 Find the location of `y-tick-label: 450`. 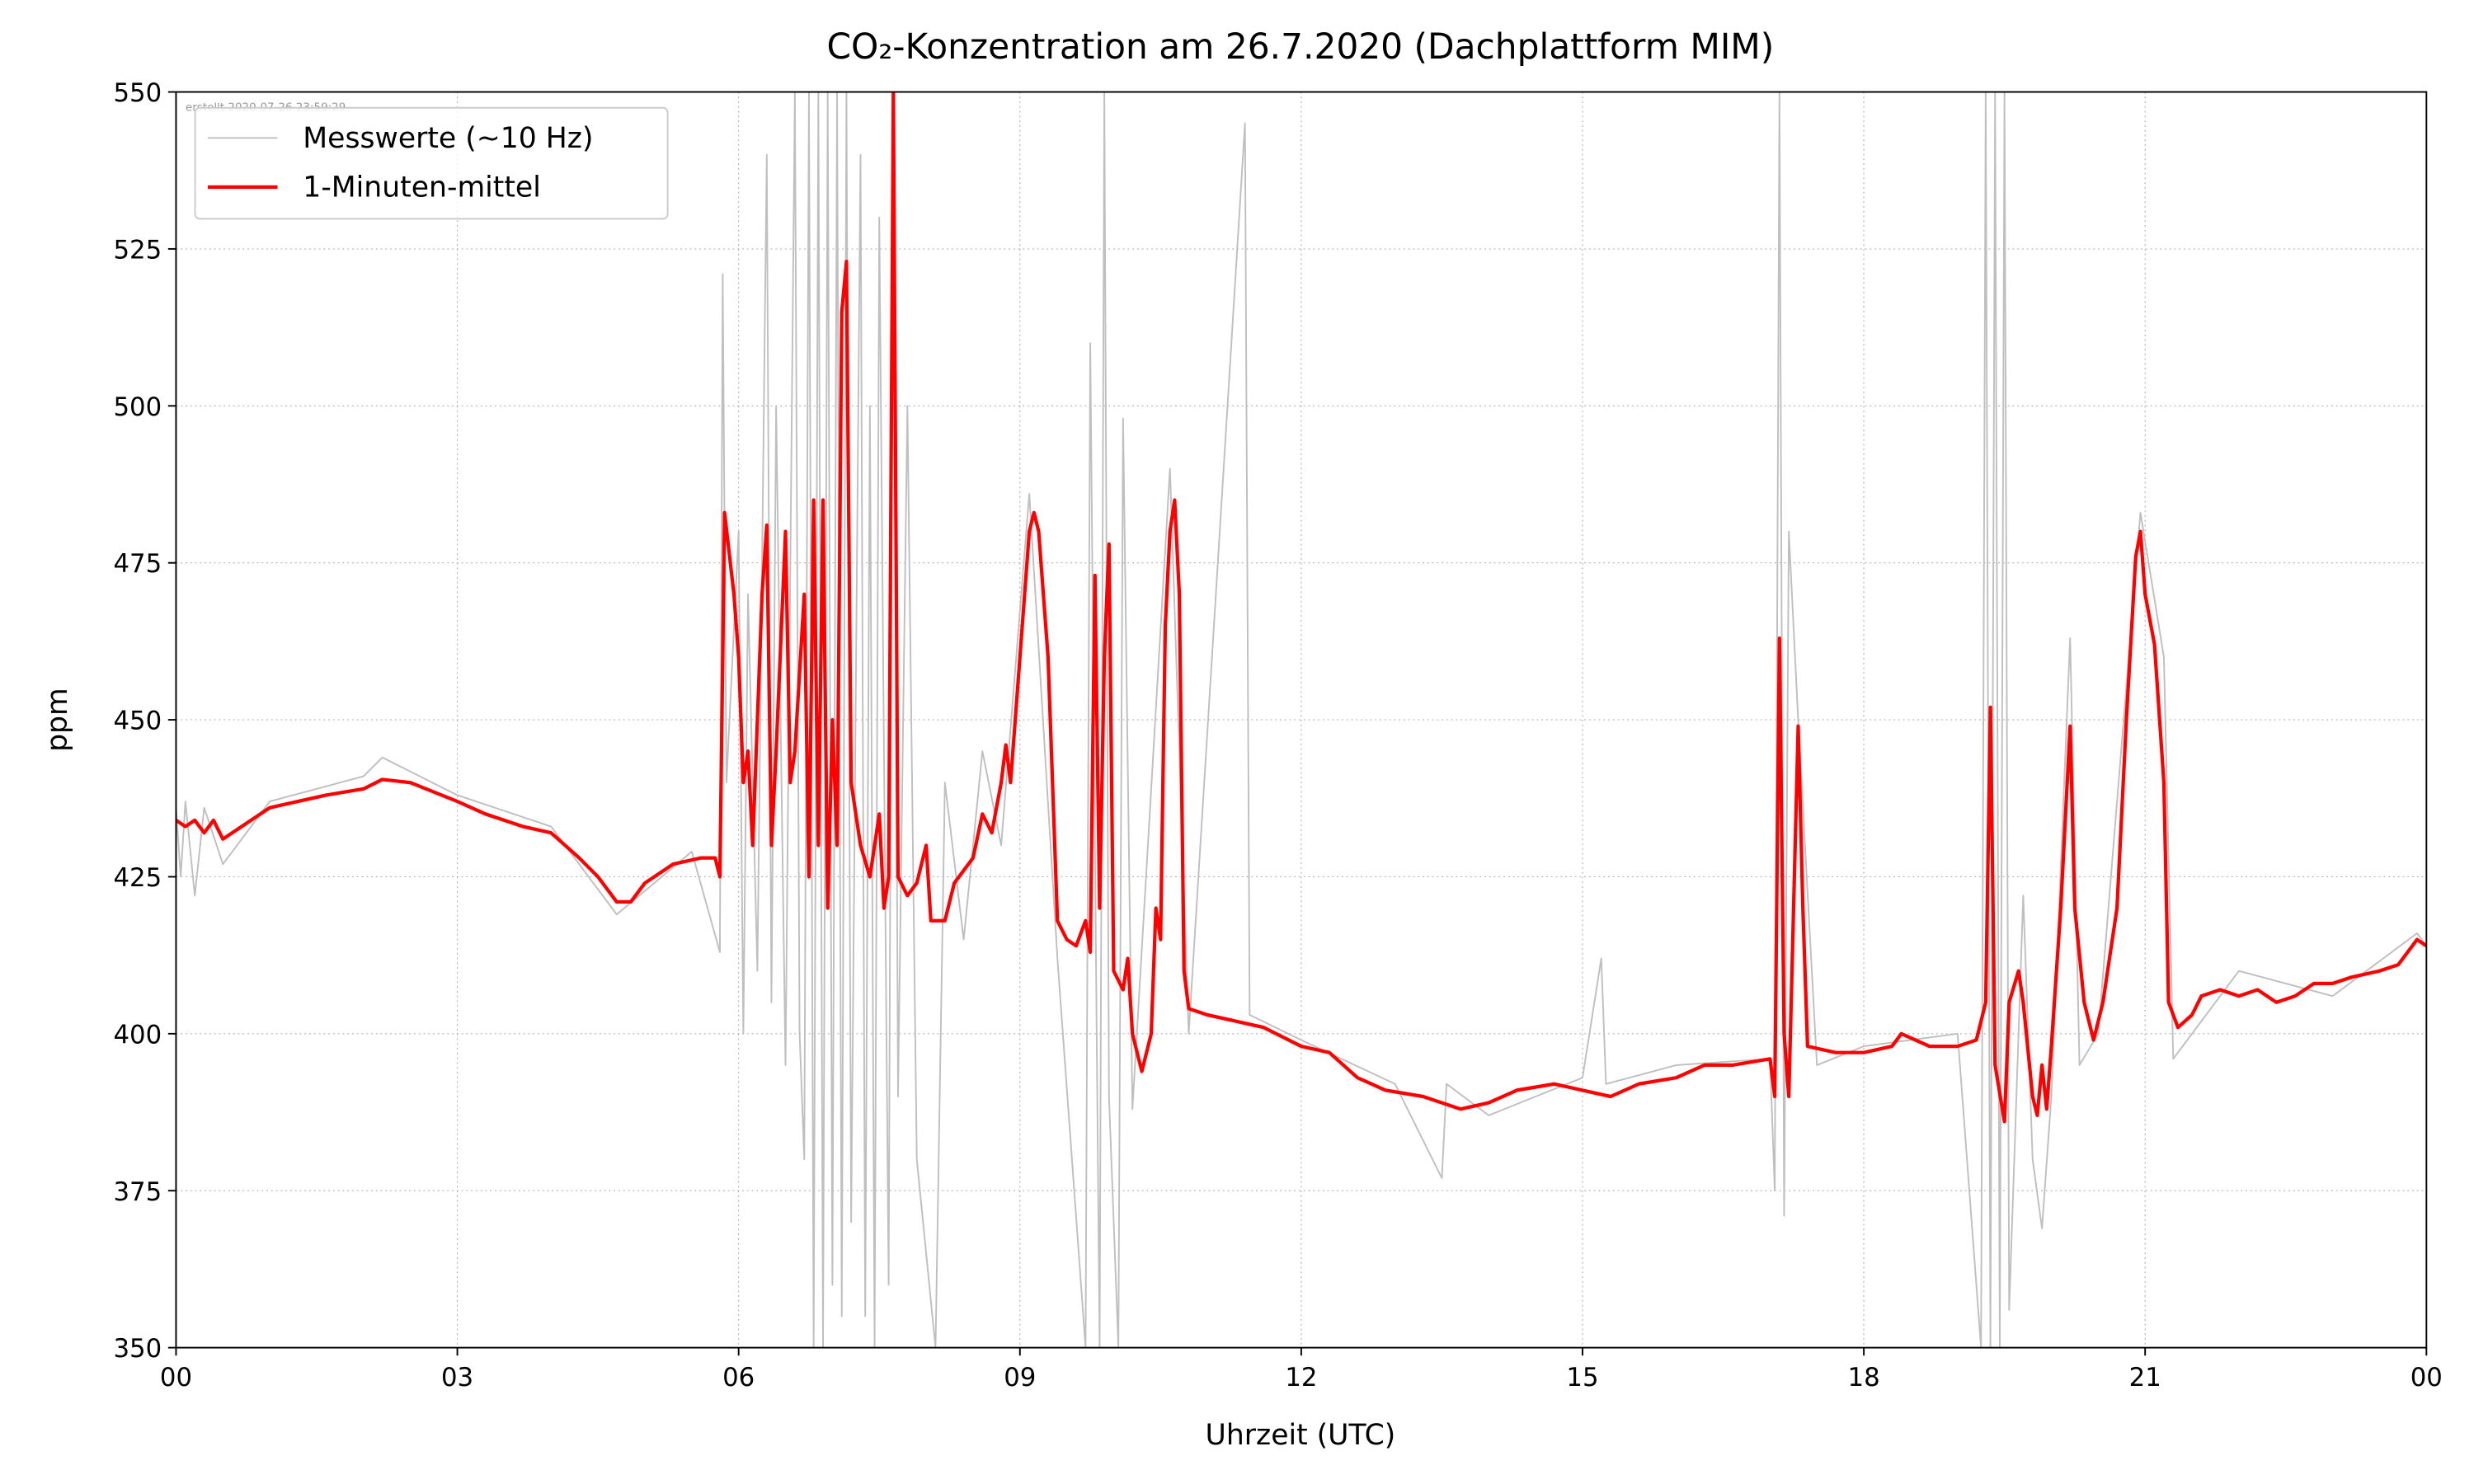

y-tick-label: 450 is located at coordinates (137, 721).